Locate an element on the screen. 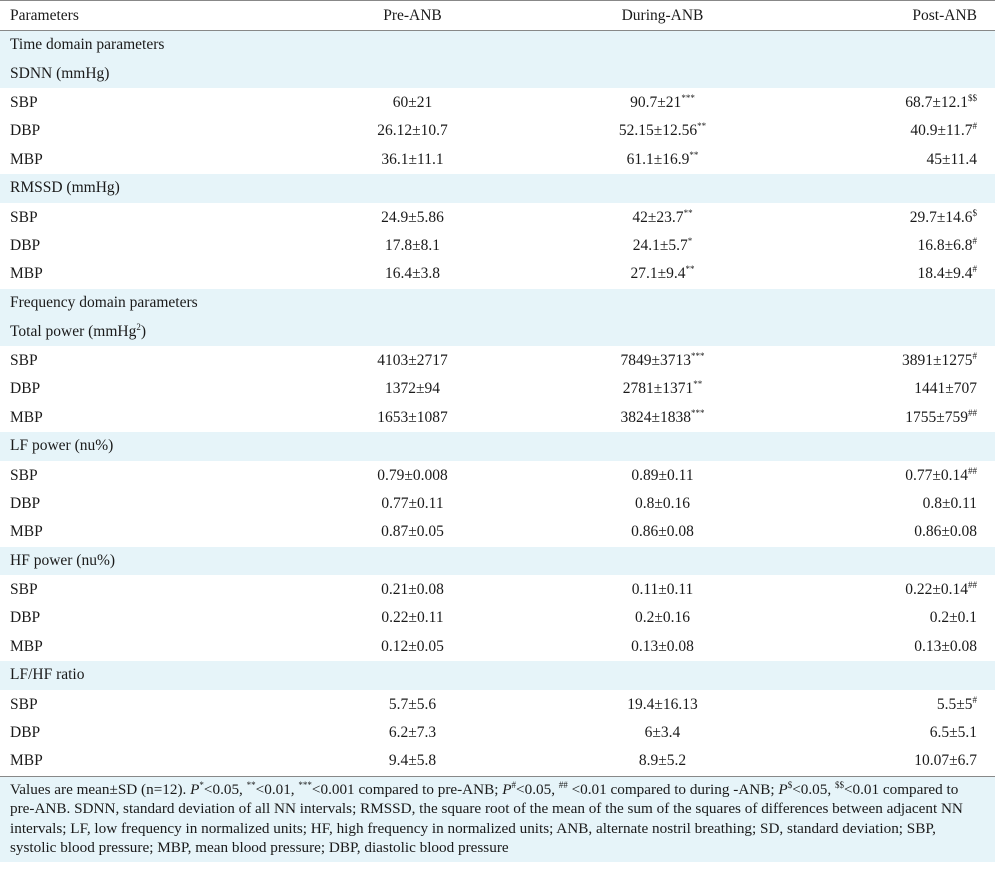 This screenshot has height=880, width=995. cell-during-anb: 0.13±0.08 is located at coordinates (662, 647).